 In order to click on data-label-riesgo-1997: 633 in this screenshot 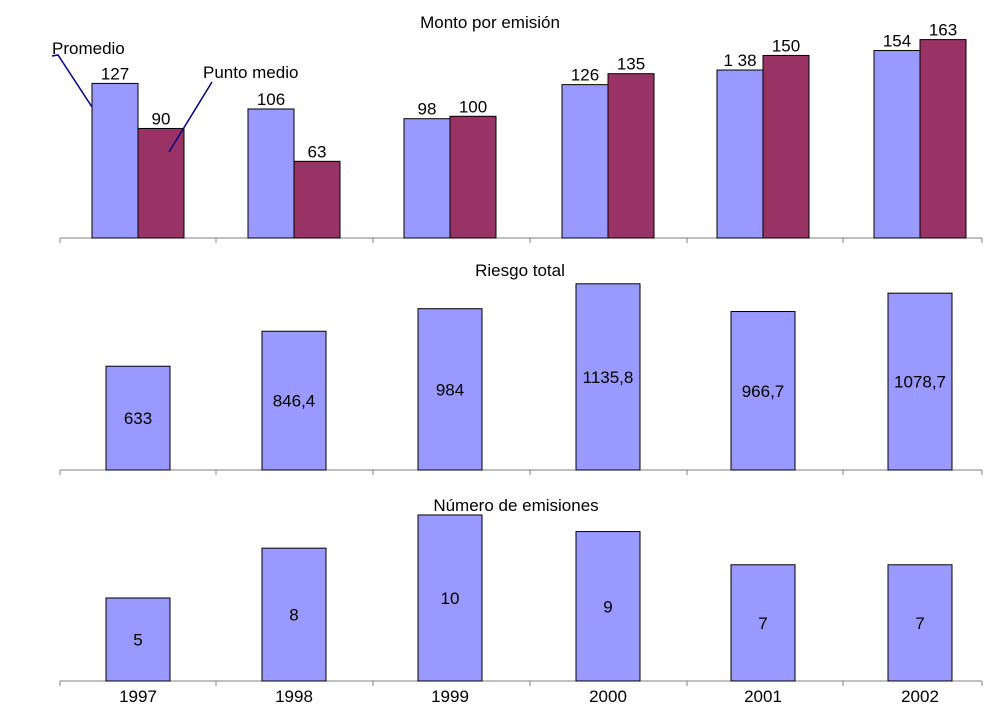, I will do `click(138, 418)`.